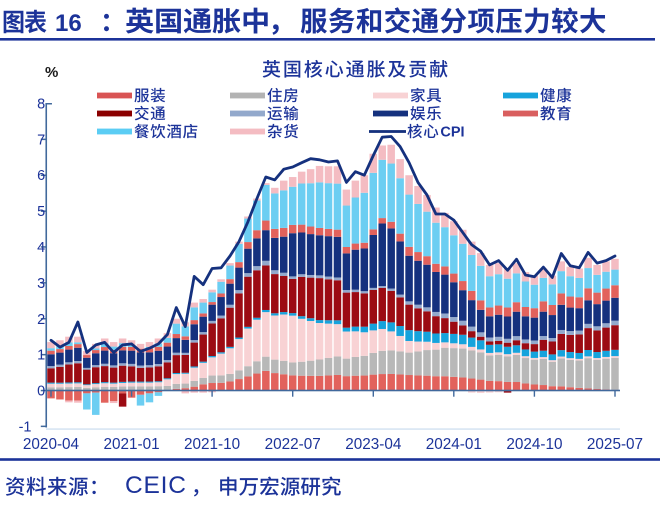  I want to click on svg-text: 2021-01, so click(132, 444).